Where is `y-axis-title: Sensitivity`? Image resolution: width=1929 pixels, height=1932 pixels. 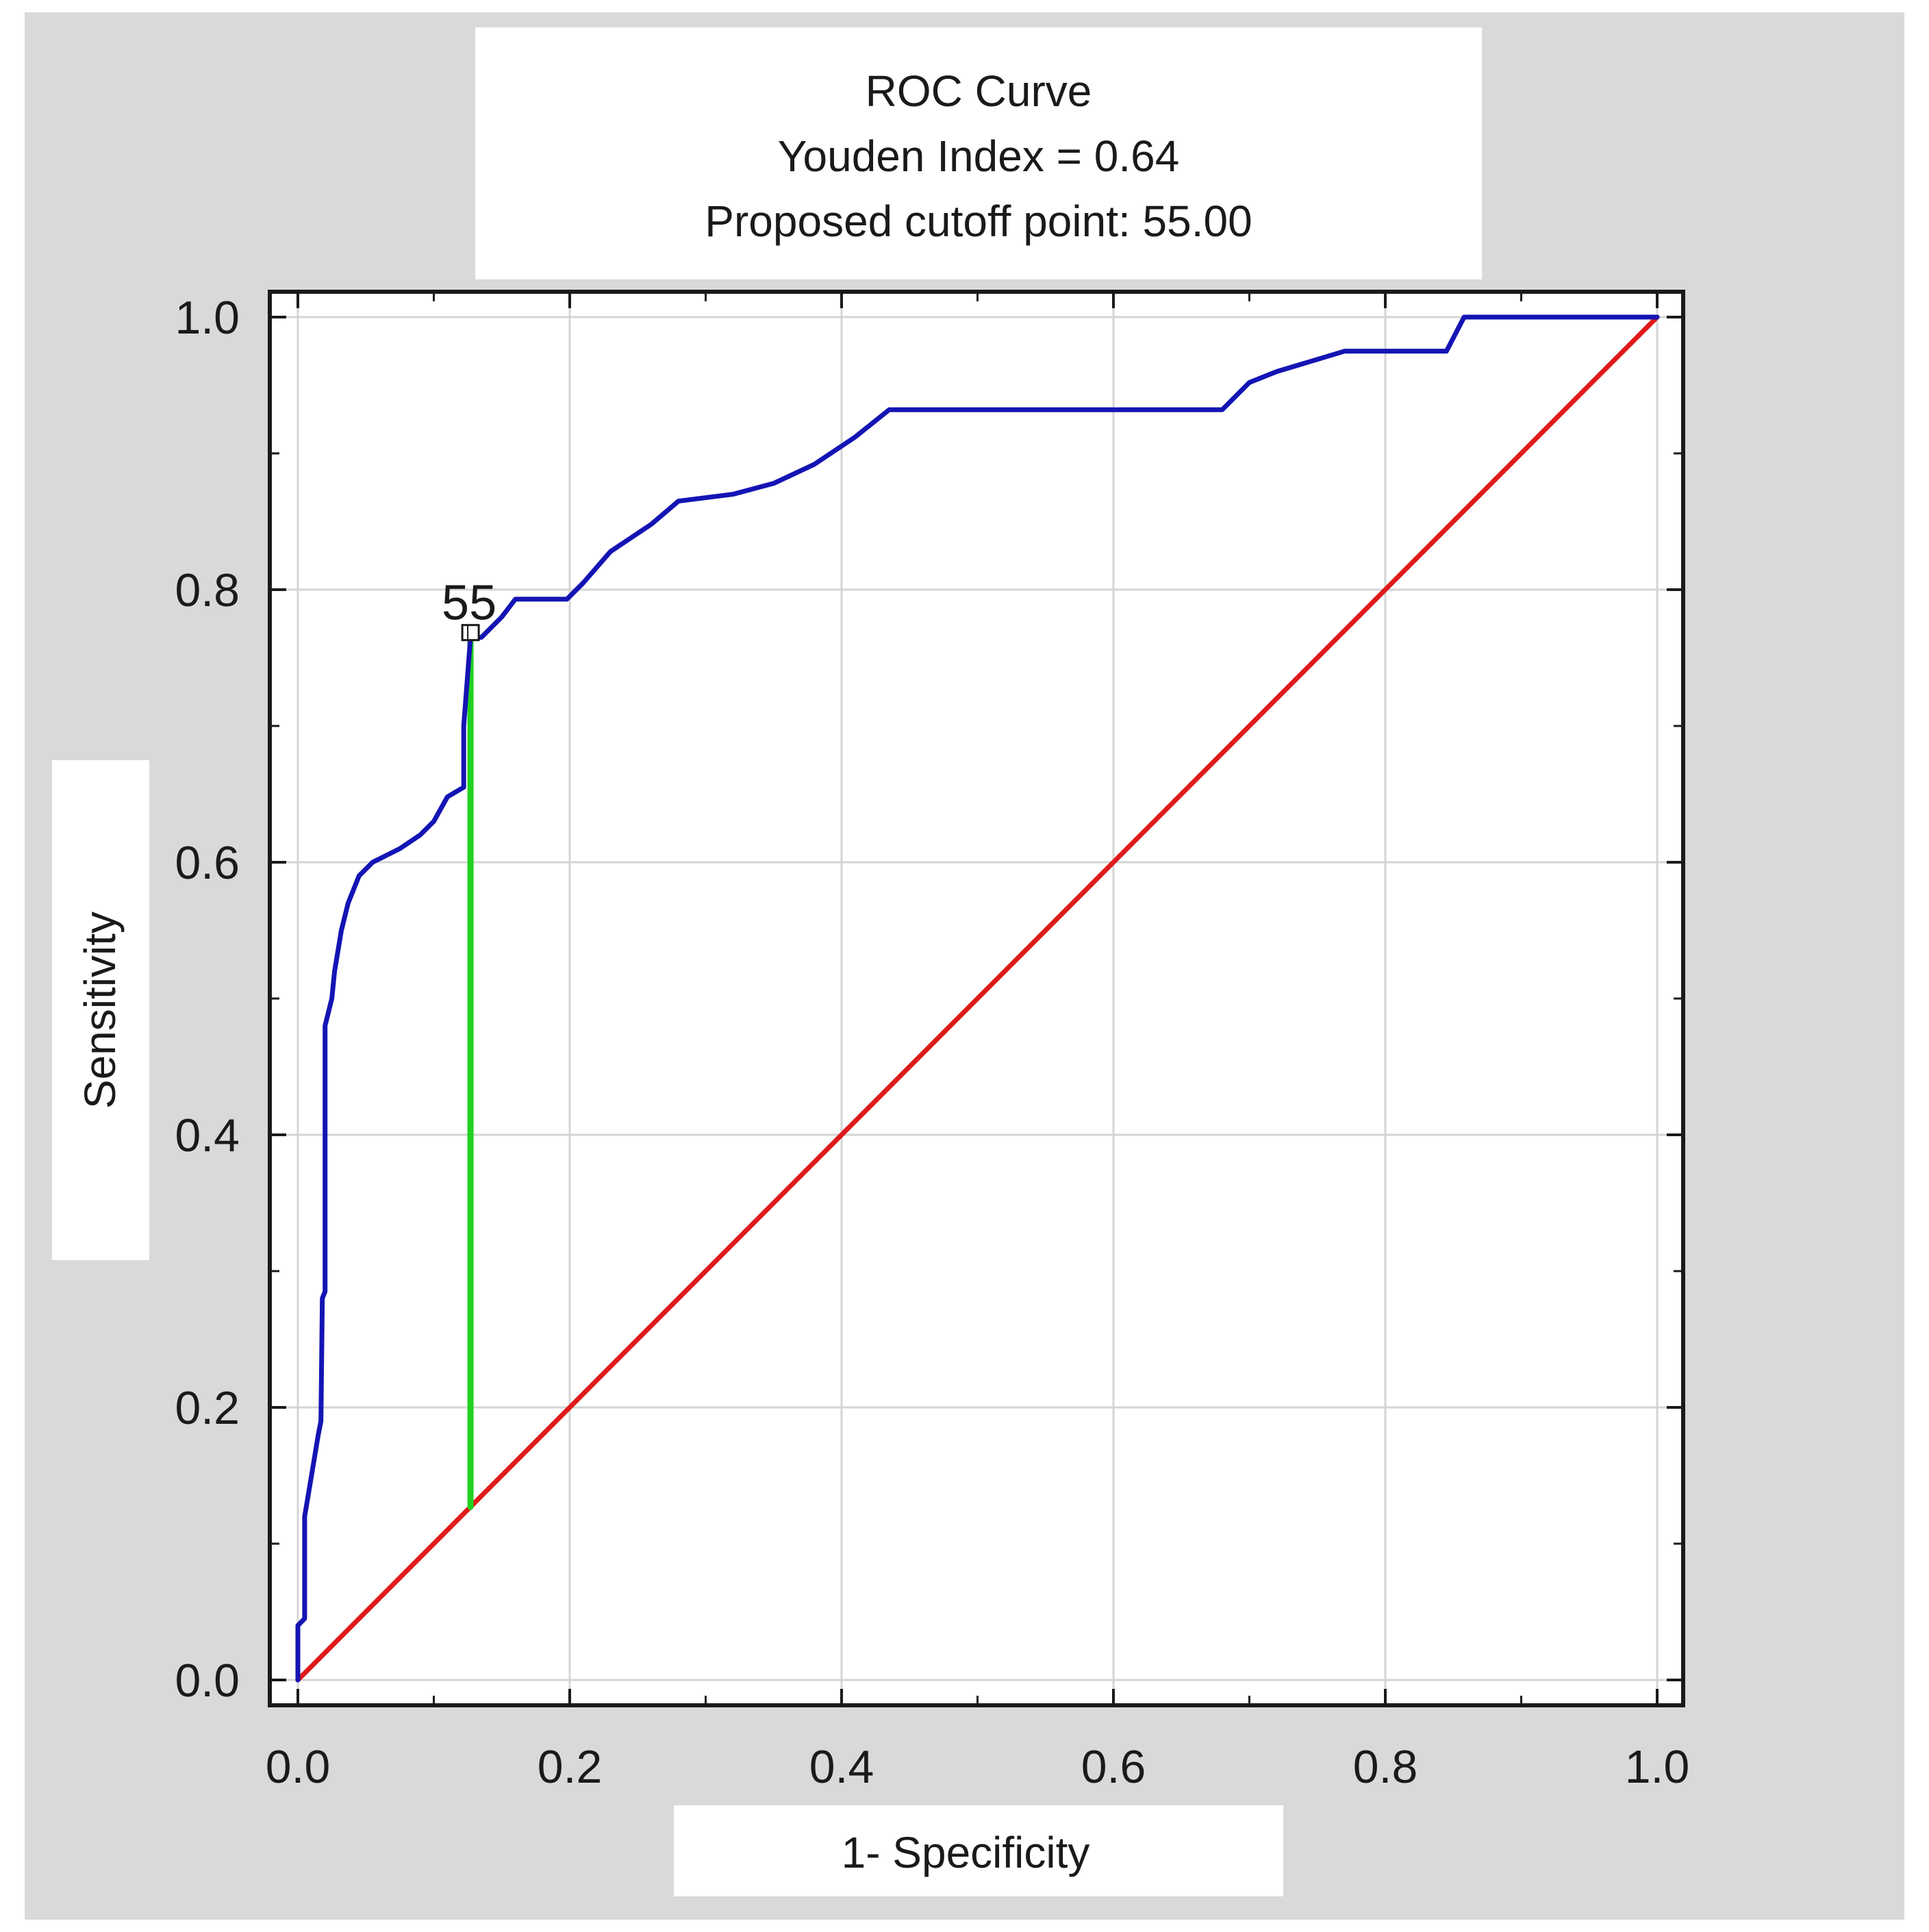 y-axis-title: Sensitivity is located at coordinates (100, 1010).